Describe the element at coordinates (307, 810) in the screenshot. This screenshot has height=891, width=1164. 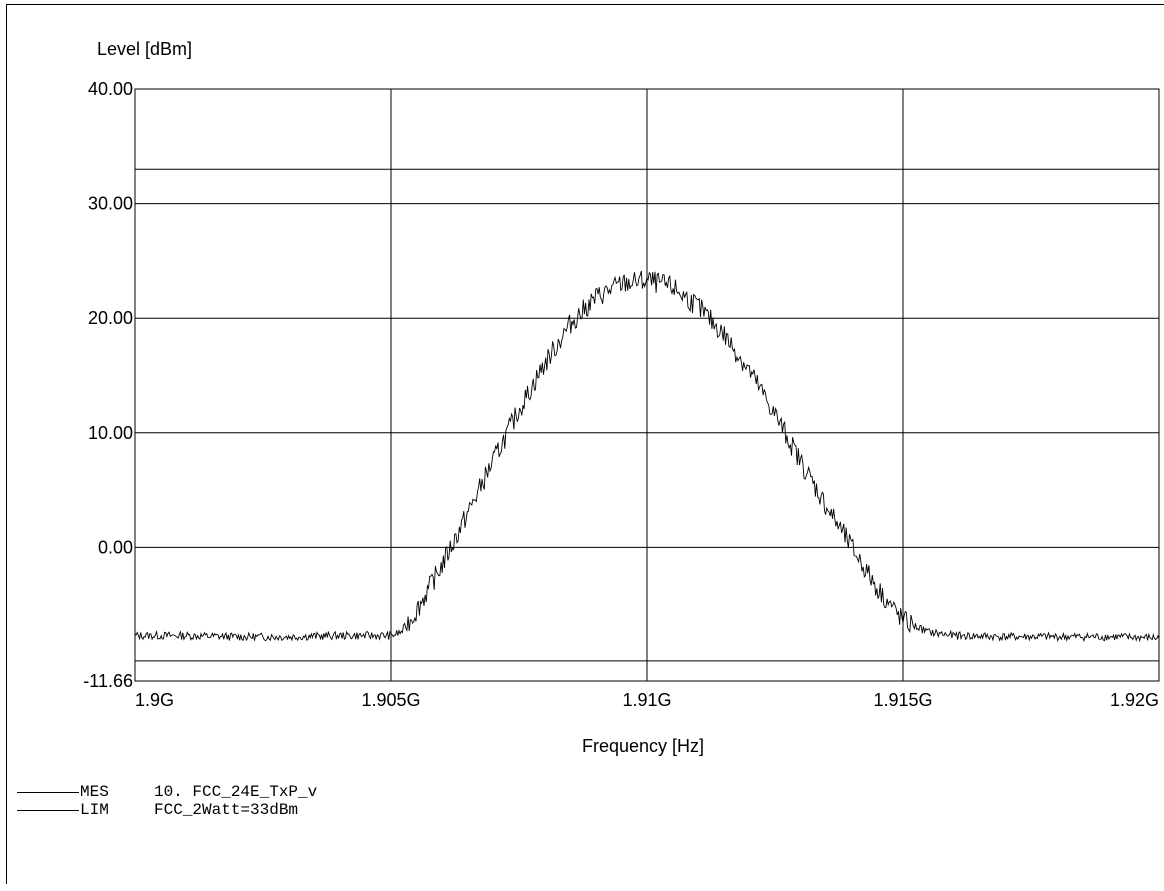
I see `legend-item-lim: LIM FCC_2Watt=33dBm` at that location.